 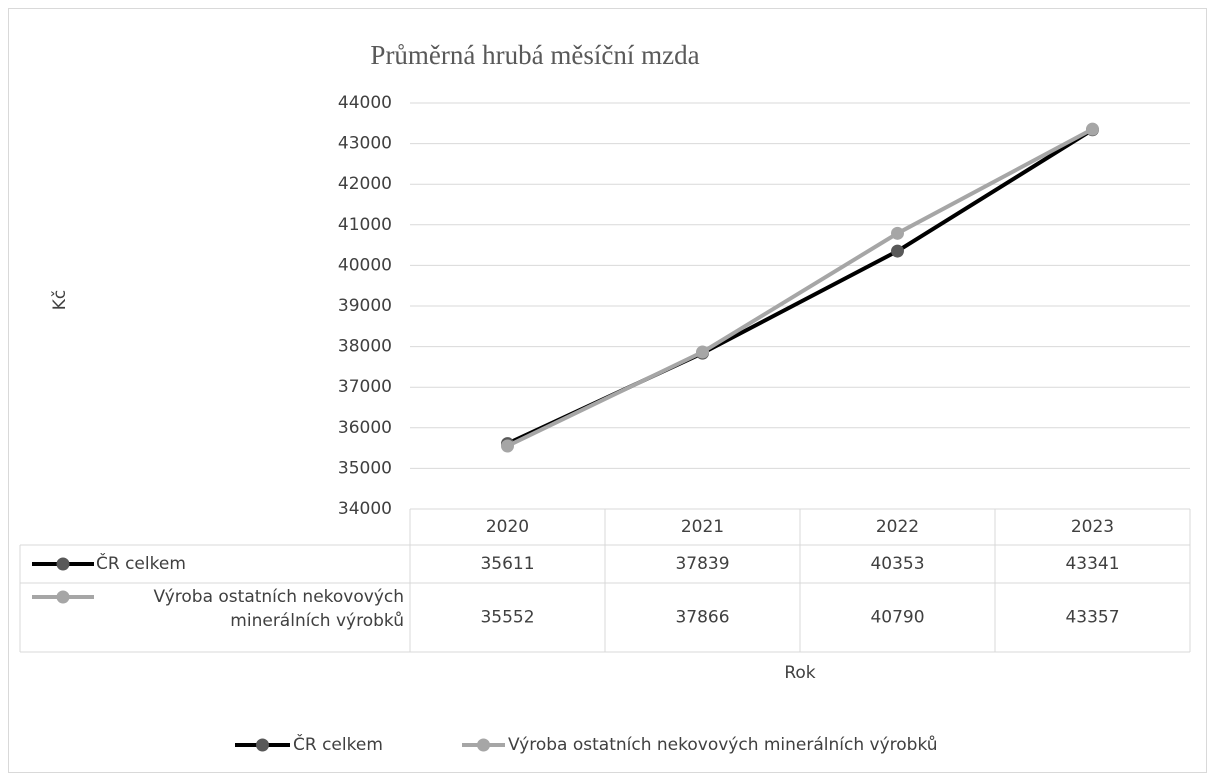 What do you see at coordinates (365, 347) in the screenshot?
I see `y-tick-label: 38000` at bounding box center [365, 347].